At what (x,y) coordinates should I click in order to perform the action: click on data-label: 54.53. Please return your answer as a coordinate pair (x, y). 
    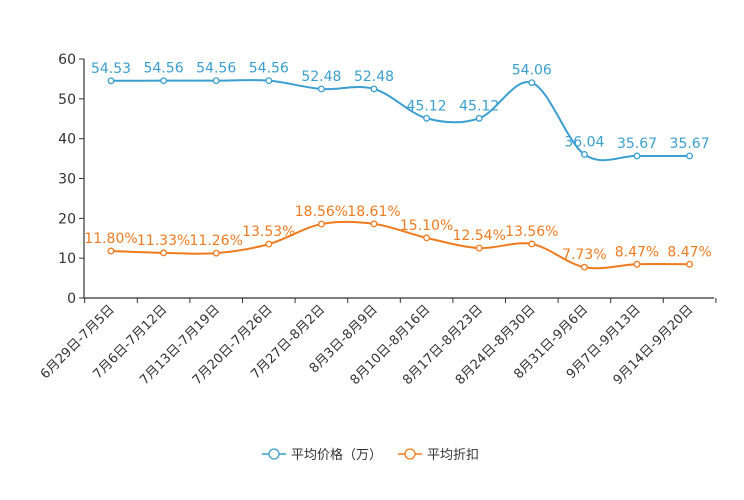
    Looking at the image, I should click on (111, 69).